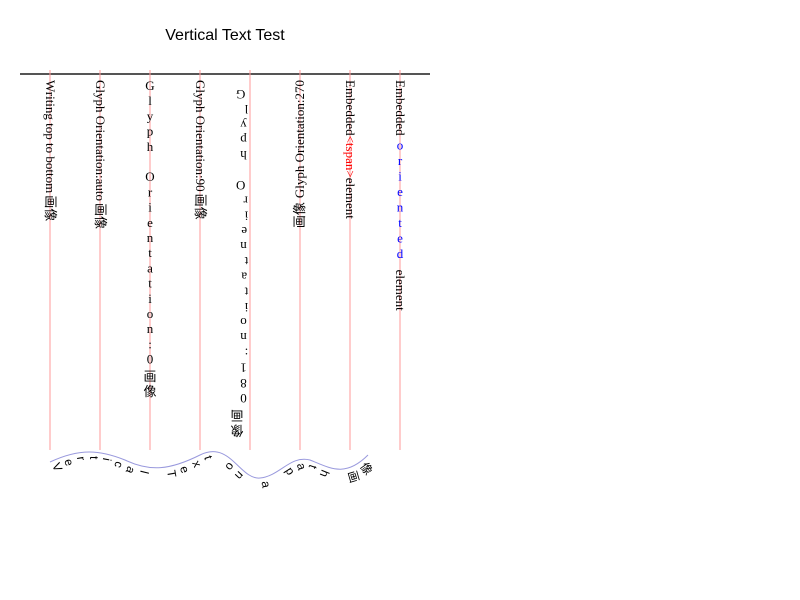 This screenshot has width=800, height=600. I want to click on column-latin-text: Glyph Orientation:270, so click(299, 139).